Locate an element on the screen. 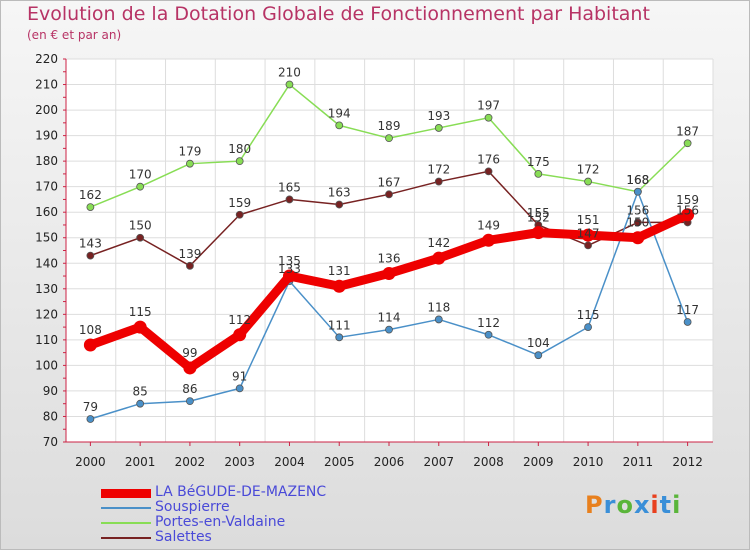 Image resolution: width=750 pixels, height=550 pixels. data-label-portes-en-valdaine: 180 is located at coordinates (239, 149).